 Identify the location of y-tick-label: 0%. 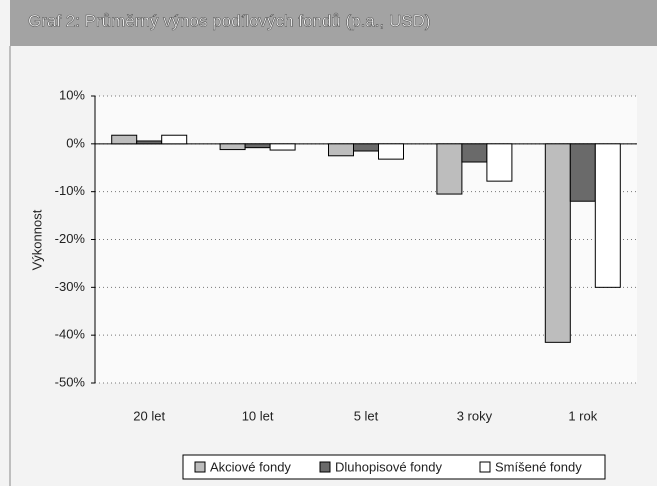
(75, 142).